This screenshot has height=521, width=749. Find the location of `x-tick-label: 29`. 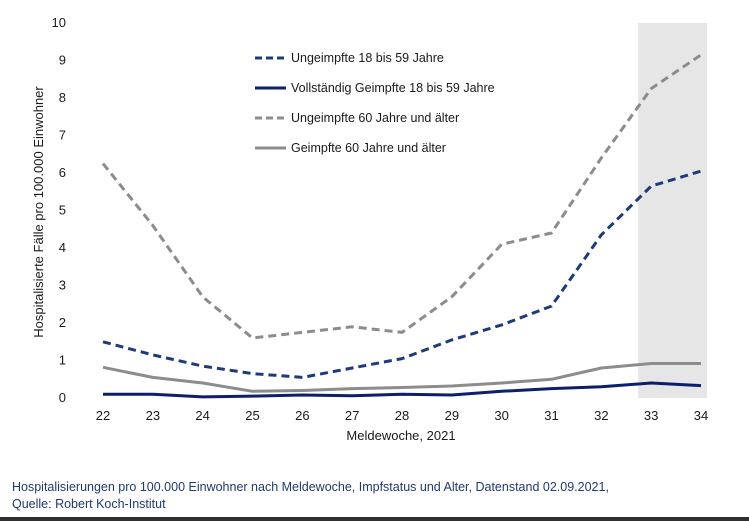

x-tick-label: 29 is located at coordinates (452, 415).